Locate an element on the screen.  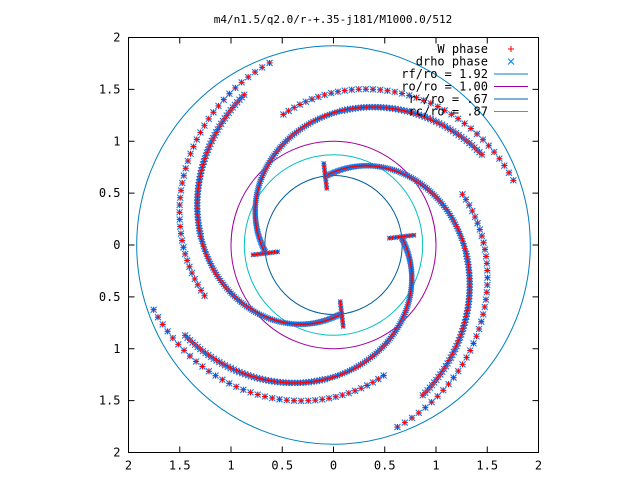
reference-circle is located at coordinates (333, 245).